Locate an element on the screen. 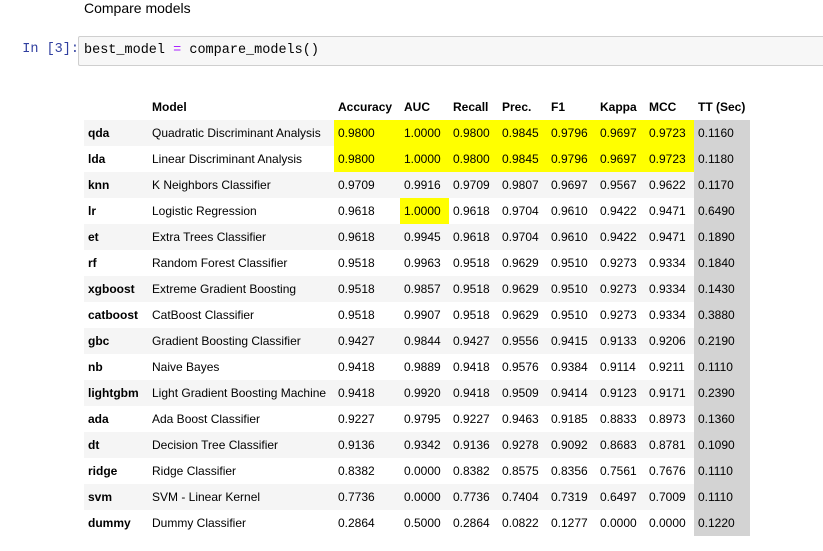 The height and width of the screenshot is (551, 823). recall-cell: 0.7736 is located at coordinates (473, 497).